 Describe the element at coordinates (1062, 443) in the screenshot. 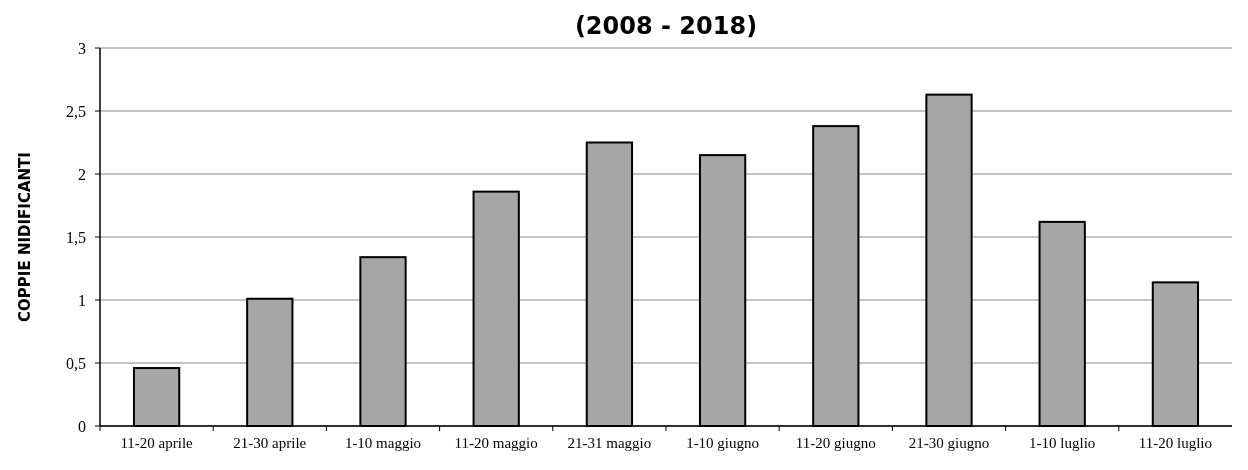

I see `x-tick-label: 1-10 luglio` at that location.